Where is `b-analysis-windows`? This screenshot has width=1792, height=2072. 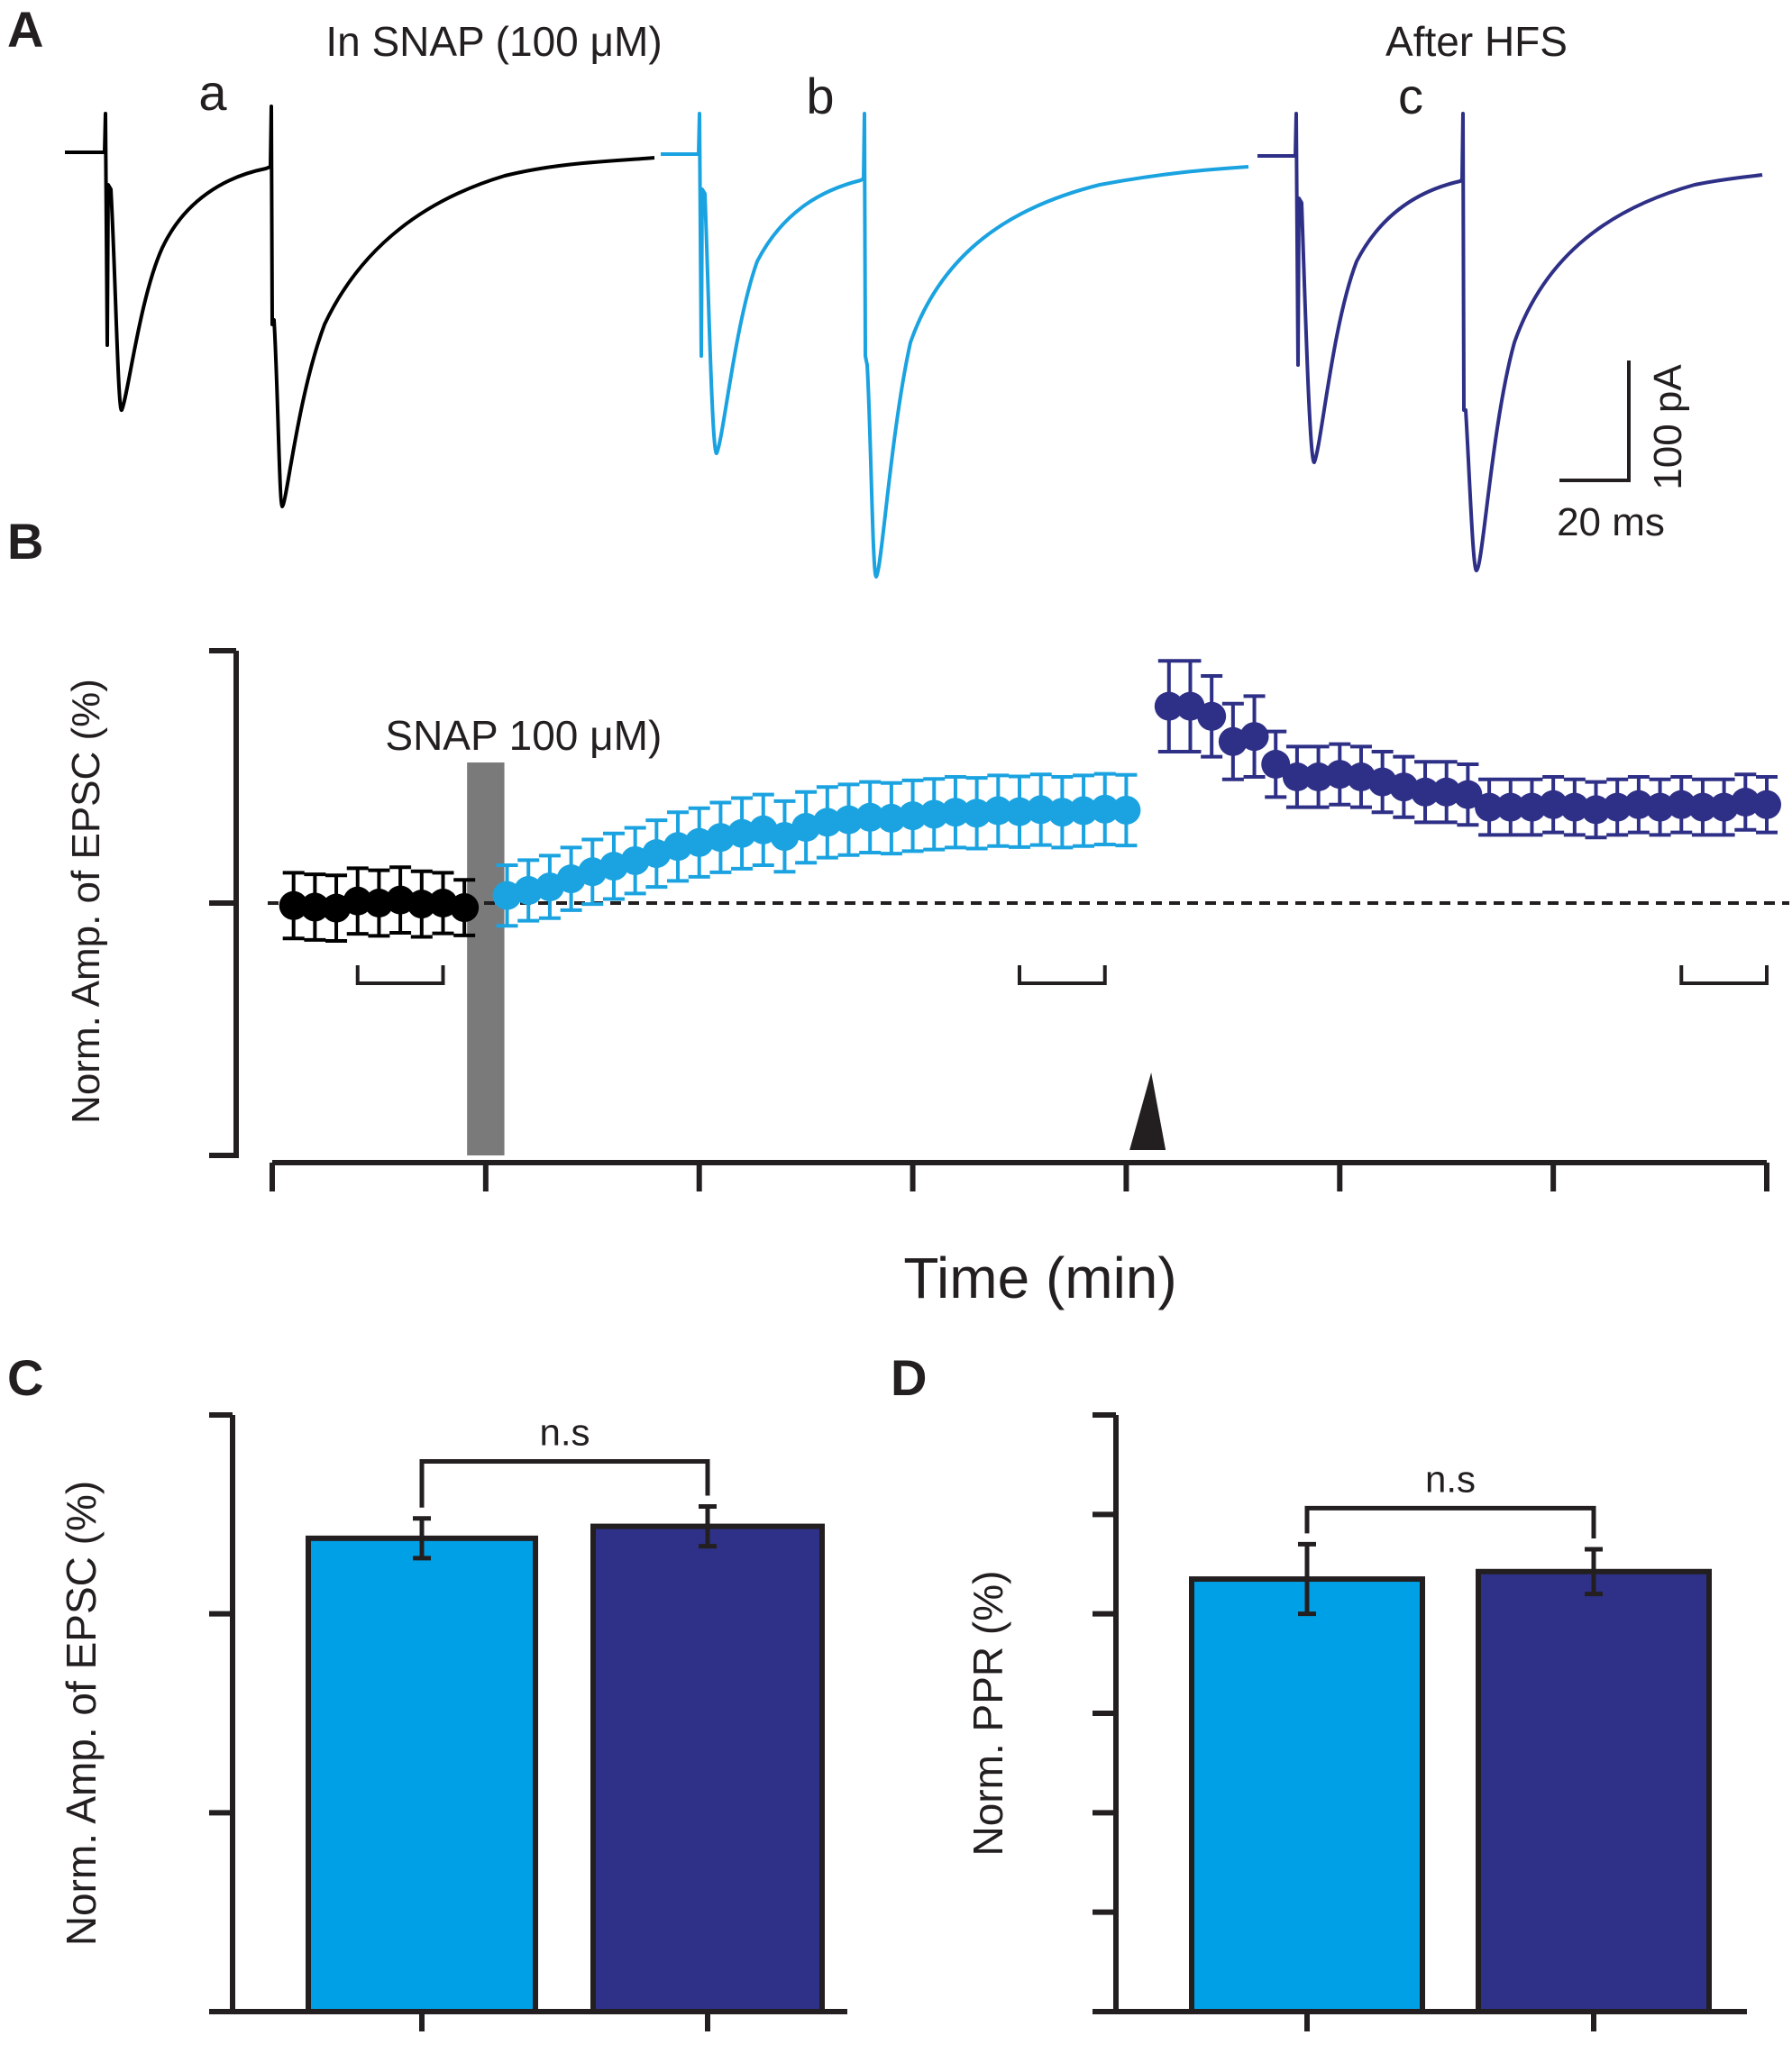
b-analysis-windows is located at coordinates (1062, 975).